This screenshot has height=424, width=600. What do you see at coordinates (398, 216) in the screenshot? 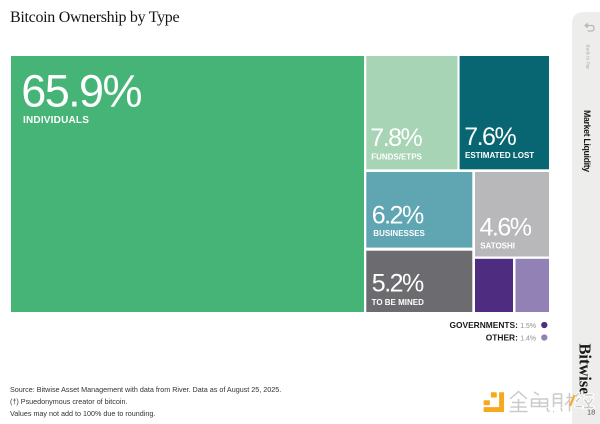
I see `svg-text: 6.2%` at bounding box center [398, 216].